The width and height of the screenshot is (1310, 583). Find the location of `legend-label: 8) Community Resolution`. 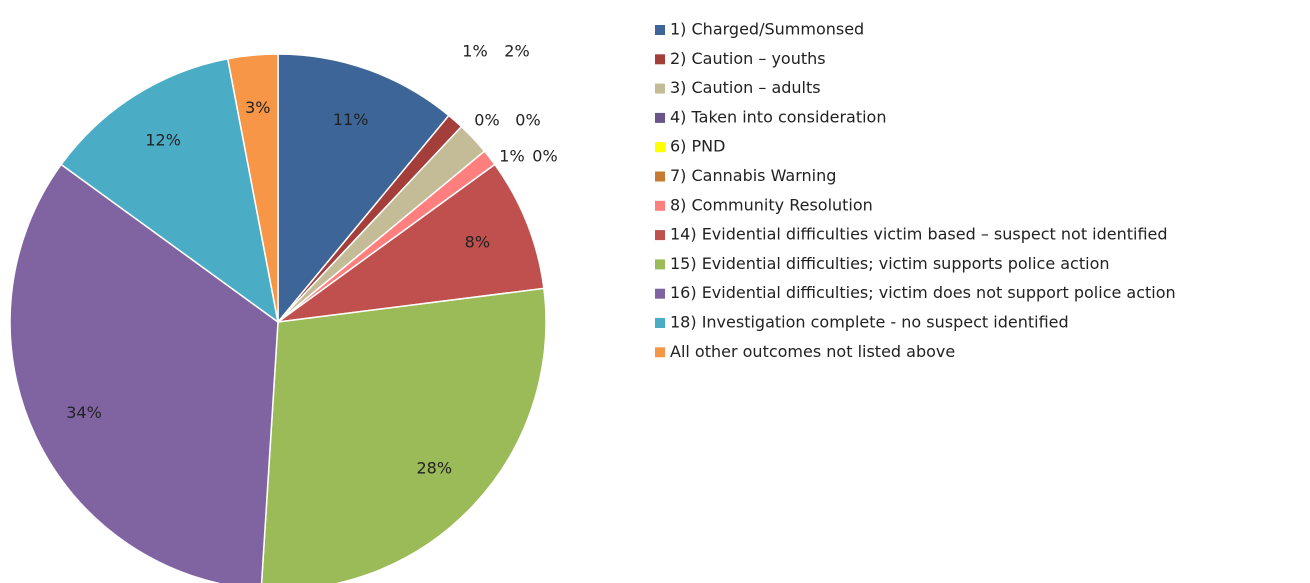

legend-label: 8) Community Resolution is located at coordinates (771, 204).